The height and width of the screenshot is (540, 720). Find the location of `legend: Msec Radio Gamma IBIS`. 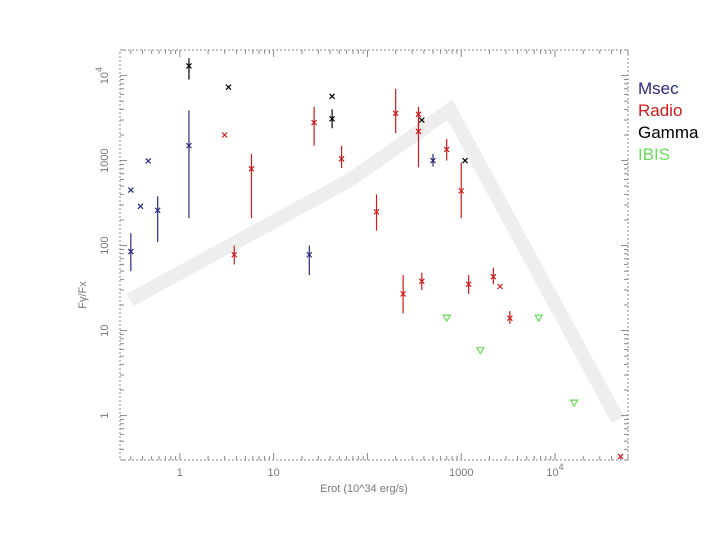

legend: Msec Radio Gamma IBIS is located at coordinates (668, 122).